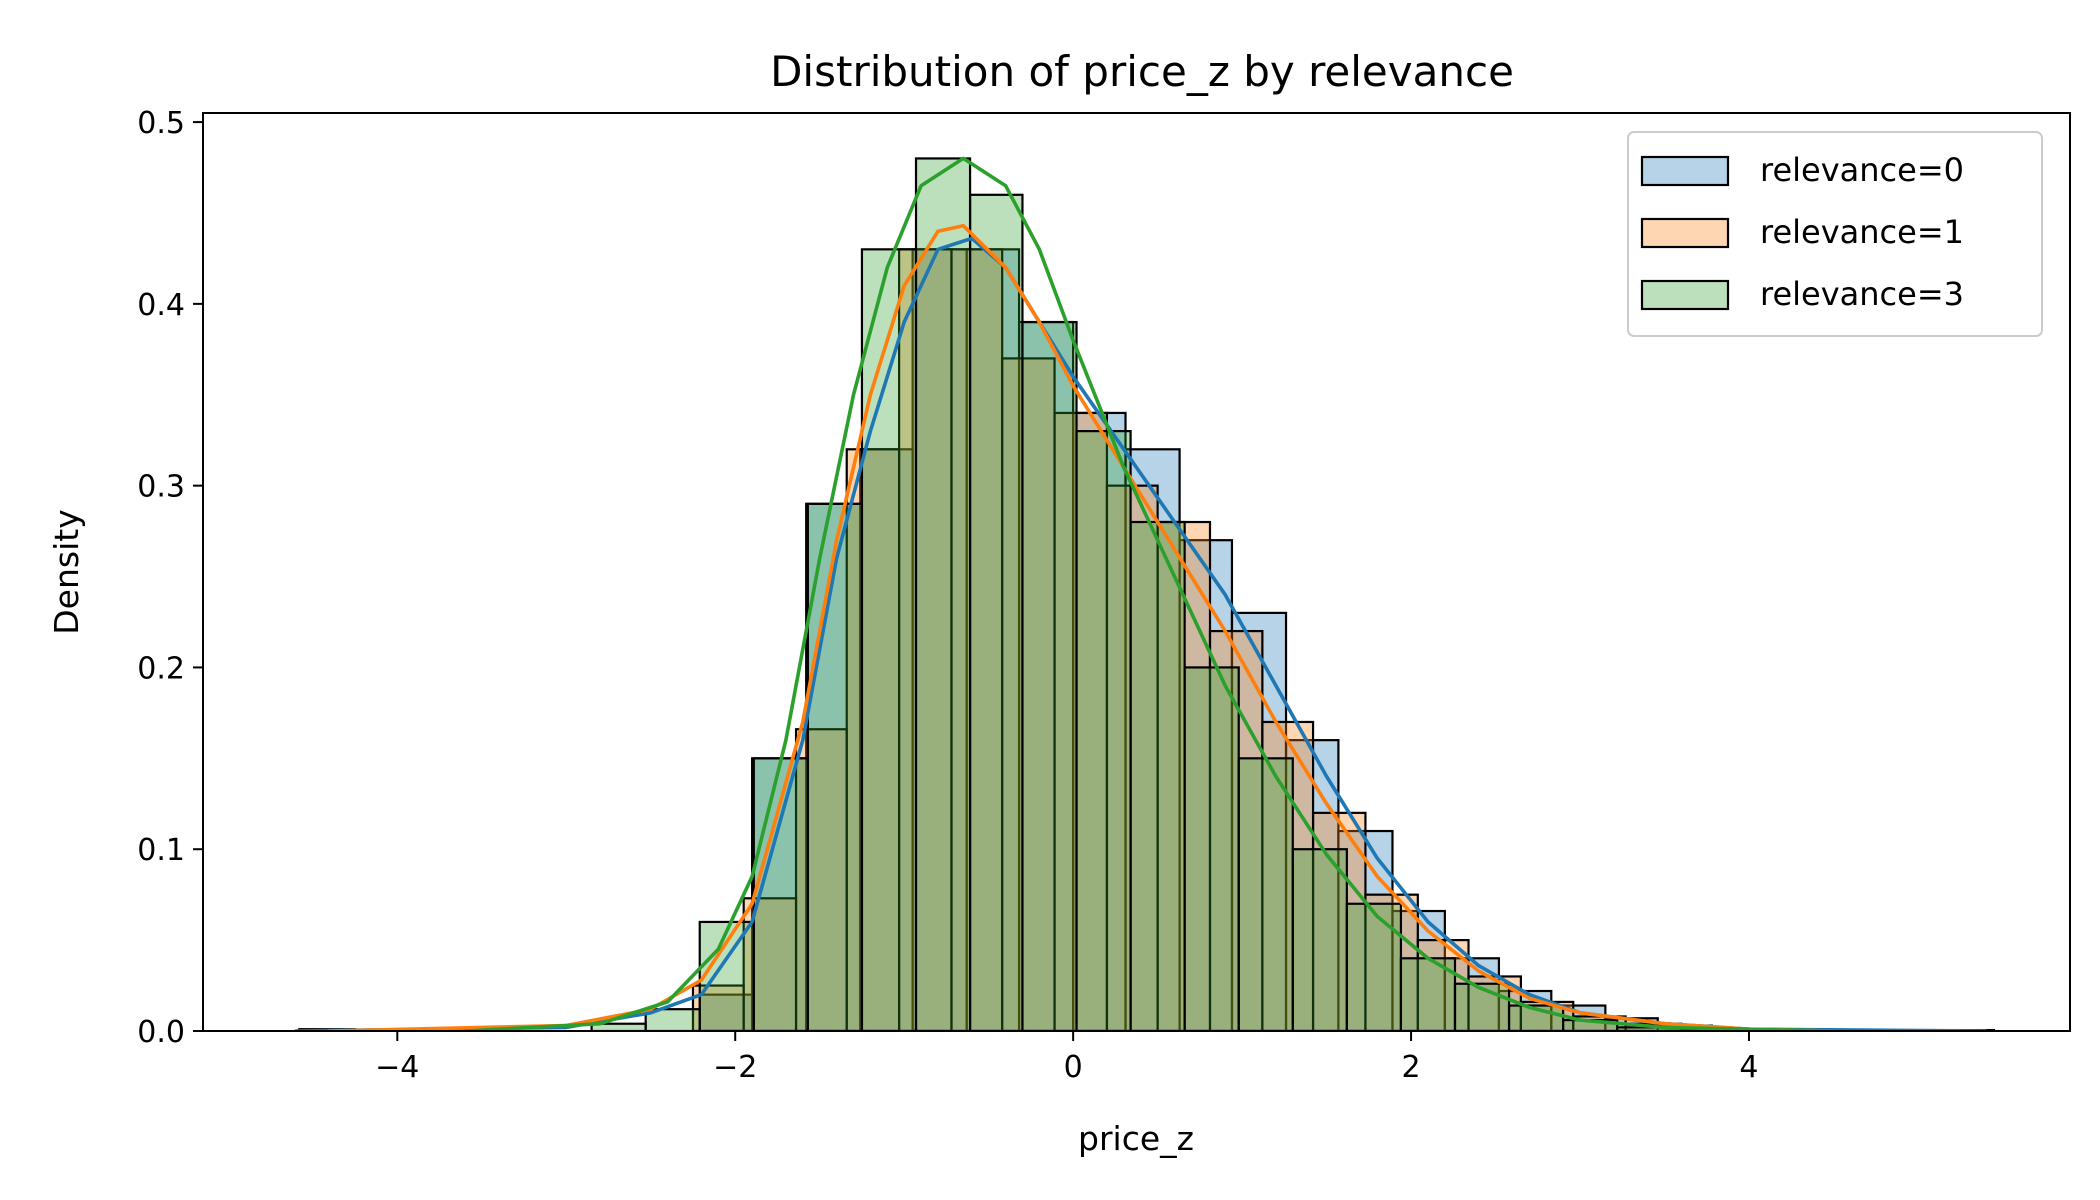 The height and width of the screenshot is (1200, 2100). What do you see at coordinates (161, 1032) in the screenshot?
I see `y-tick-label: 0.0` at bounding box center [161, 1032].